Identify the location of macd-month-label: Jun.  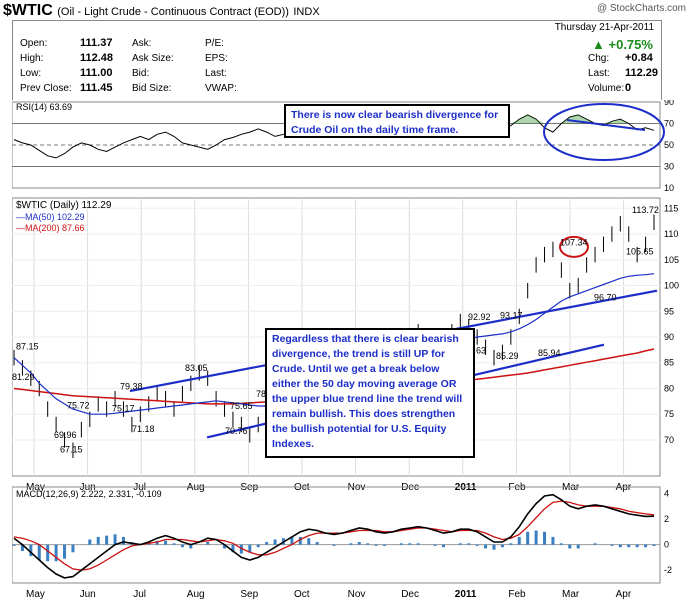
(88, 594).